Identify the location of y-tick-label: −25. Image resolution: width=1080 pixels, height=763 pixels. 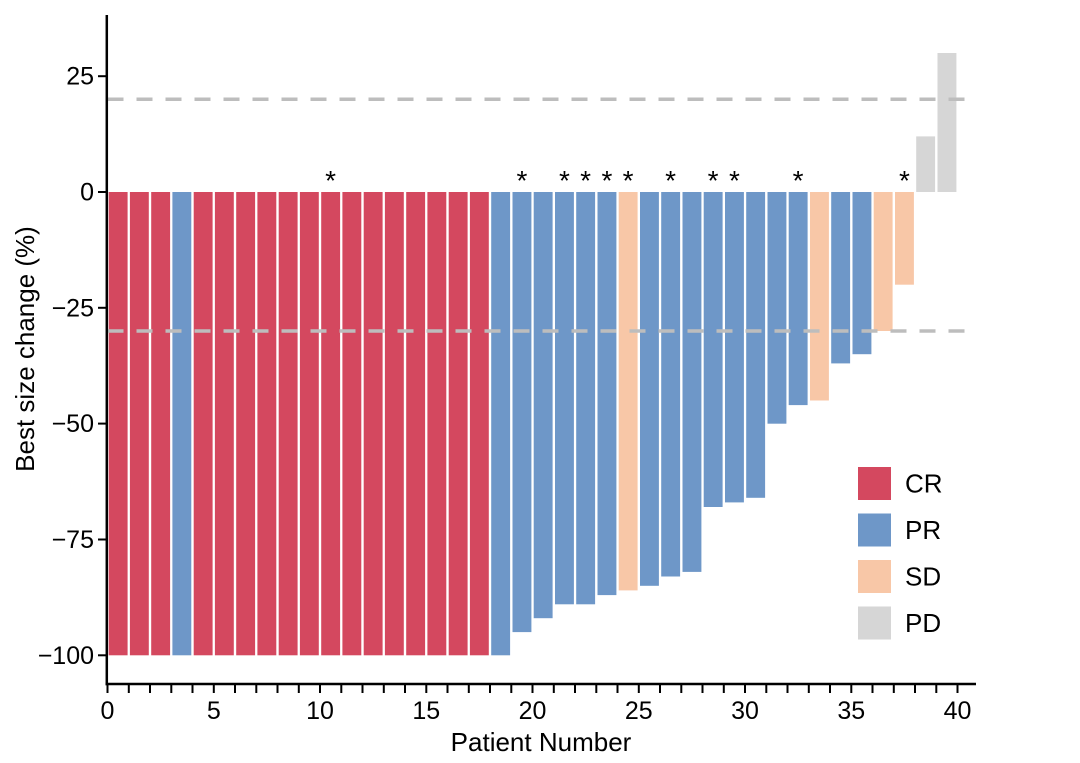
(73, 308).